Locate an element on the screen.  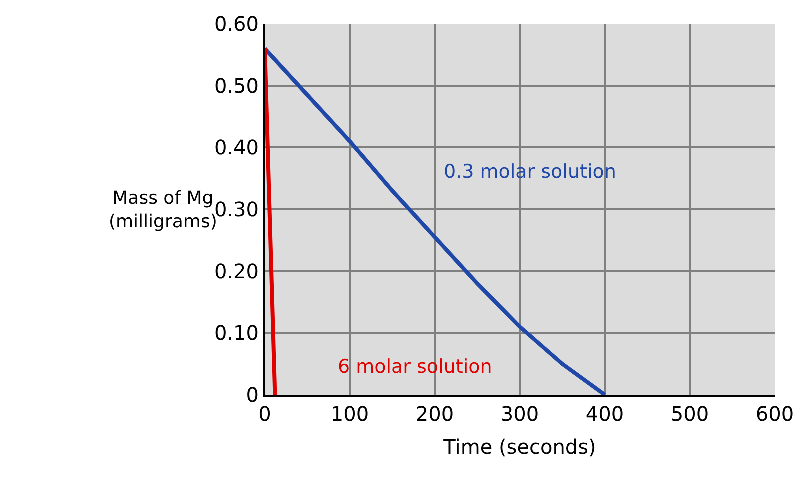
text: 0.3 molar solution is located at coordinates (530, 172).